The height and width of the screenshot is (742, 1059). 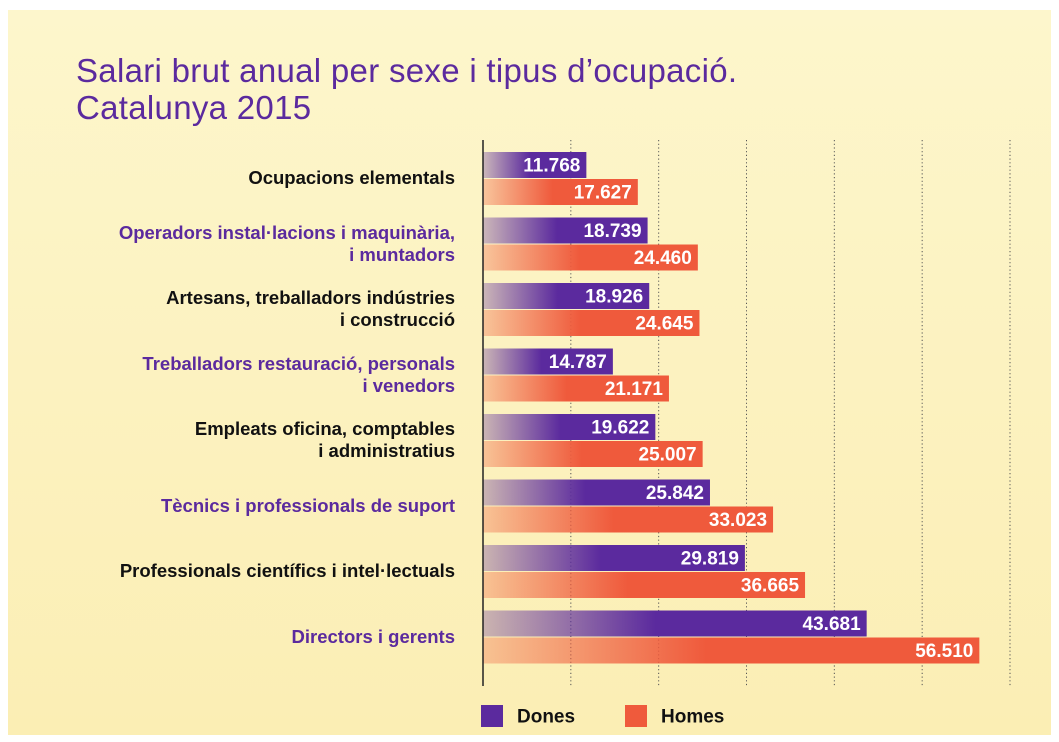 I want to click on value-label: 18.739, so click(x=612, y=231).